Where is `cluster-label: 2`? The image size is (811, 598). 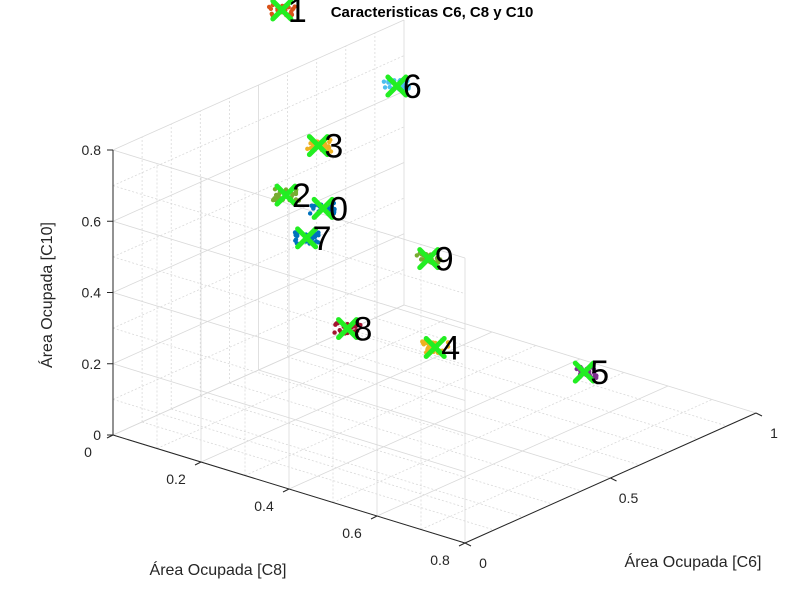
cluster-label: 2 is located at coordinates (301, 196).